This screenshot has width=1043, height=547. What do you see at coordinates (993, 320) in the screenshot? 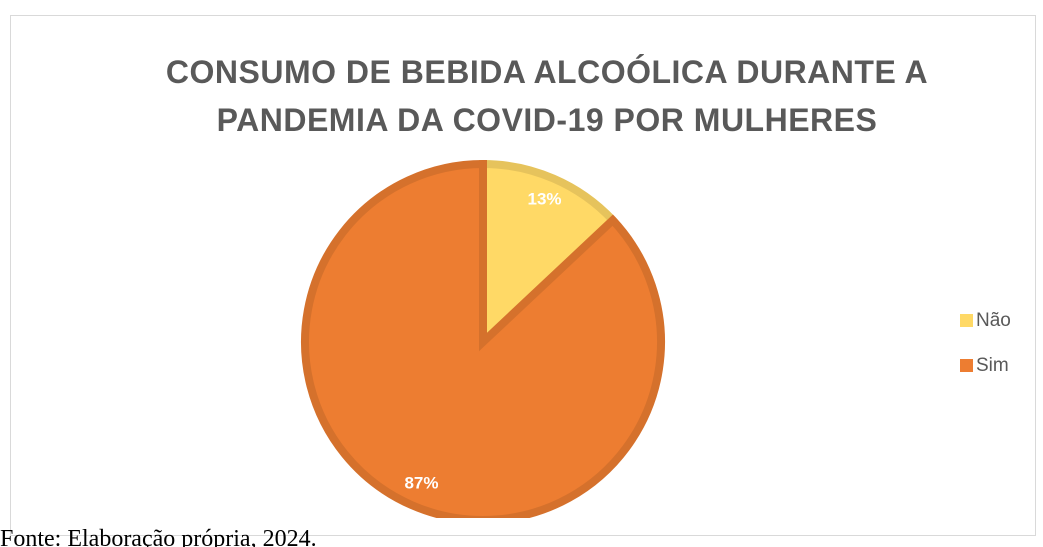
I see `legend-label: Não` at bounding box center [993, 320].